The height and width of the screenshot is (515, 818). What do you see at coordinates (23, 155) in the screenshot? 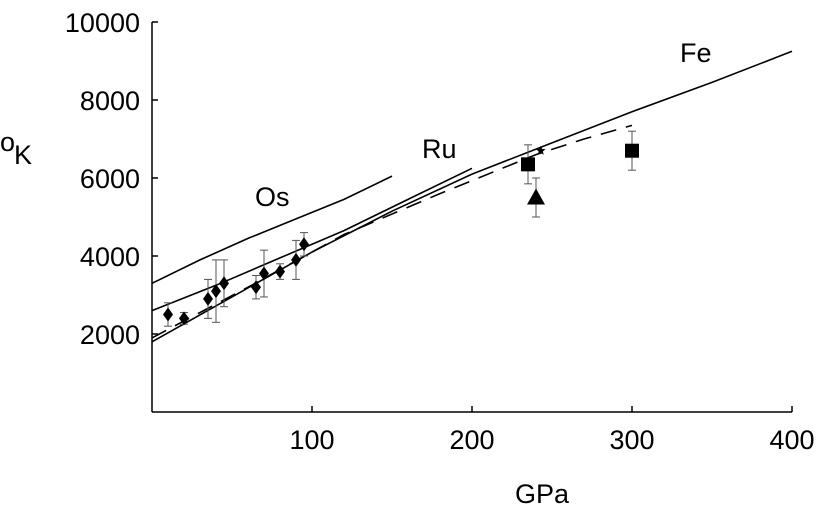
I see `y-axis-label: K` at bounding box center [23, 155].